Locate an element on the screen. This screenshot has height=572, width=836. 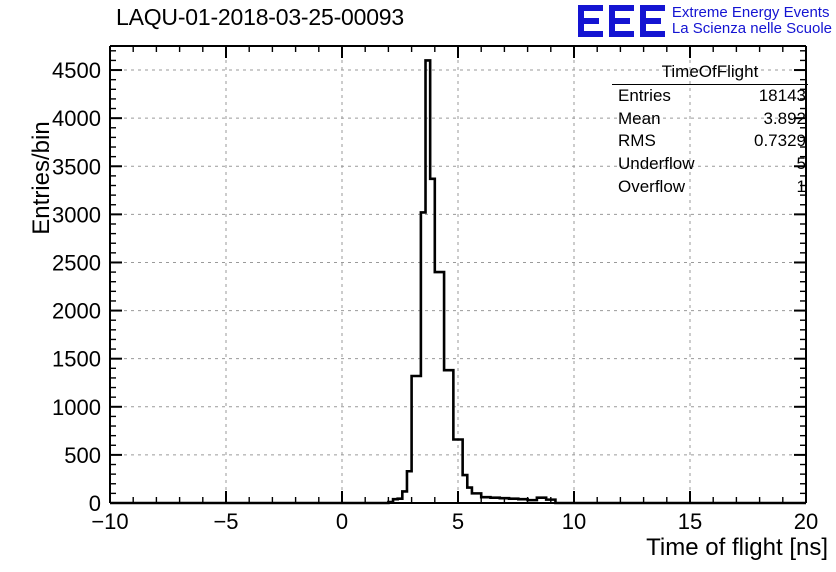
page-title: LAQU-01-2018-03-25-00093 is located at coordinates (259, 17).